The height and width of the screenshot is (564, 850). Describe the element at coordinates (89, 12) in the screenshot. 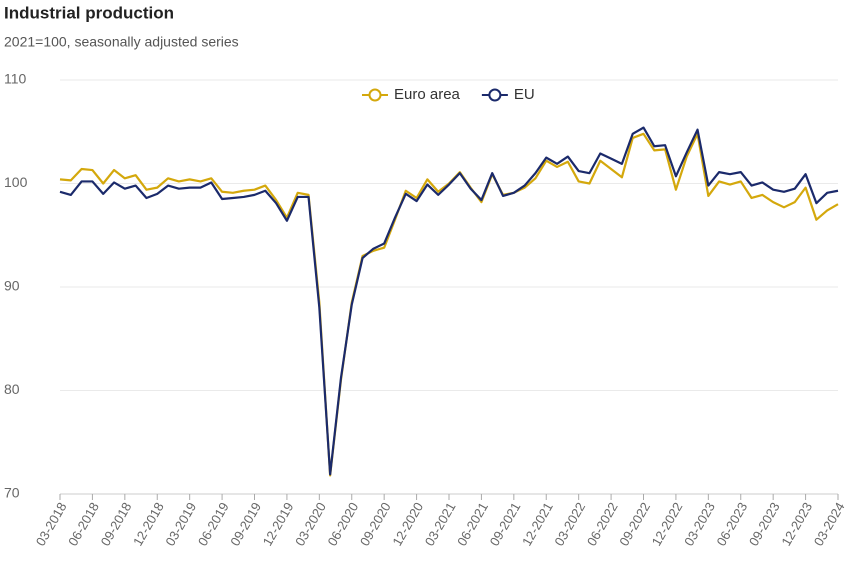

I see `chart-title: Industrial production` at that location.